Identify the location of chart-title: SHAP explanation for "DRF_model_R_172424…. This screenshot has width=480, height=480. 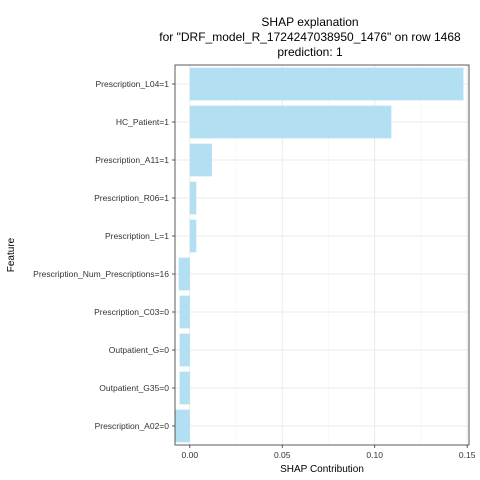
(310, 37).